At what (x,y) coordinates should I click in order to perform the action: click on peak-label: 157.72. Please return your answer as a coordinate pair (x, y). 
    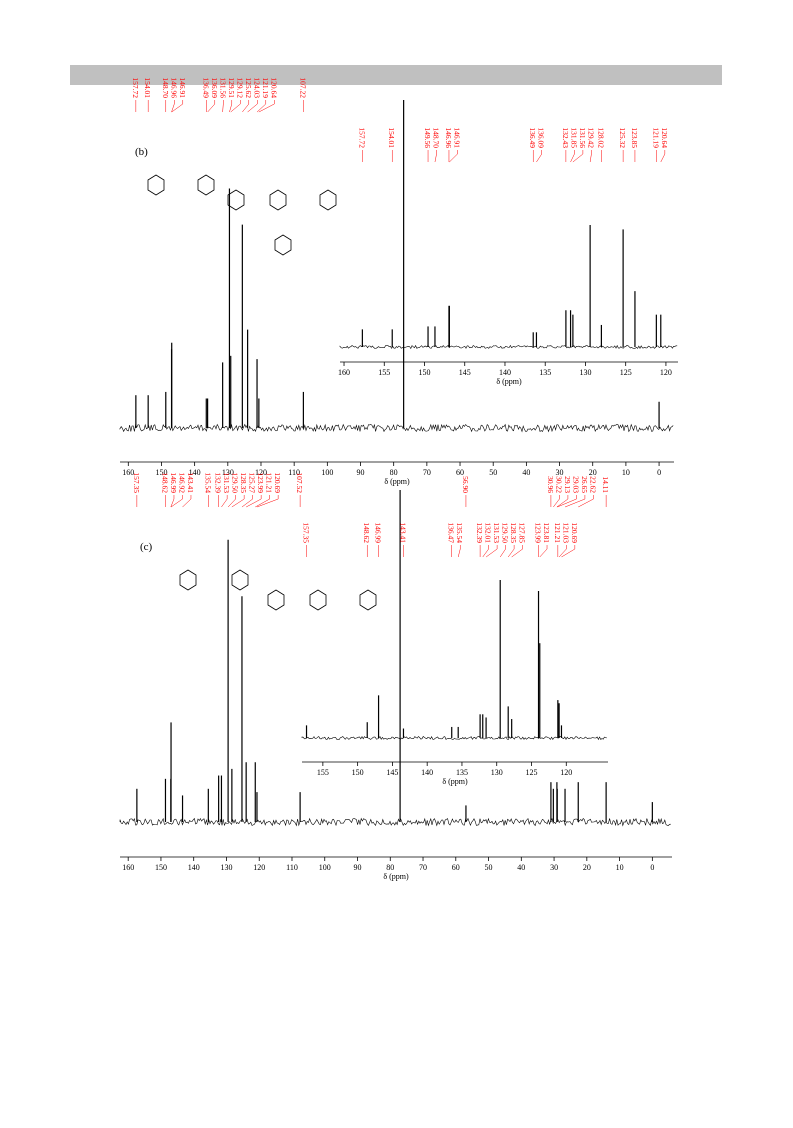
    Looking at the image, I should click on (135, 87).